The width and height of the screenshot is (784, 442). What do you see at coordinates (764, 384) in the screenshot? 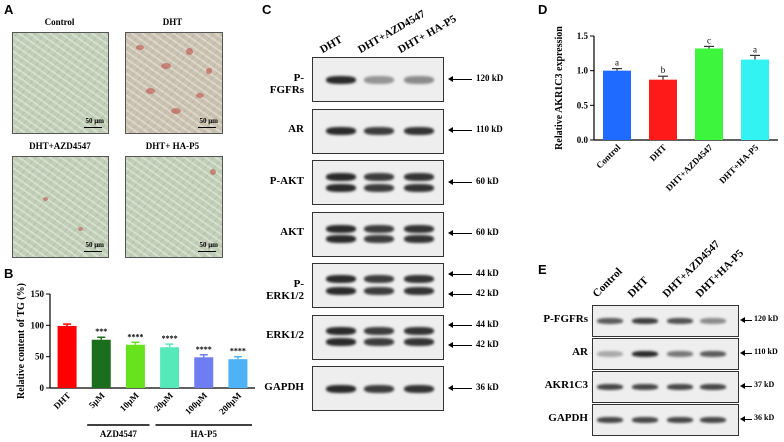
I see `blot-e-kd-label: 37 kD` at bounding box center [764, 384].